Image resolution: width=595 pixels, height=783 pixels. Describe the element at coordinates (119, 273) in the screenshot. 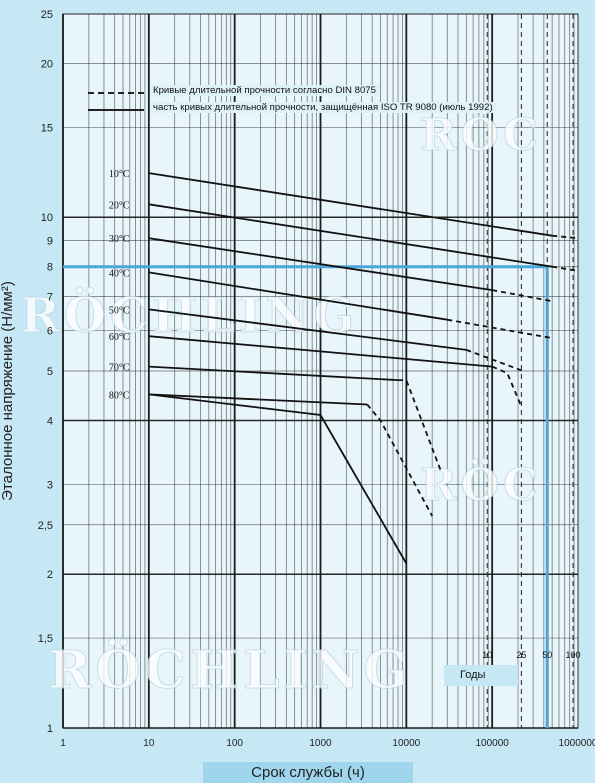

I see `curve-label: 40°C` at that location.